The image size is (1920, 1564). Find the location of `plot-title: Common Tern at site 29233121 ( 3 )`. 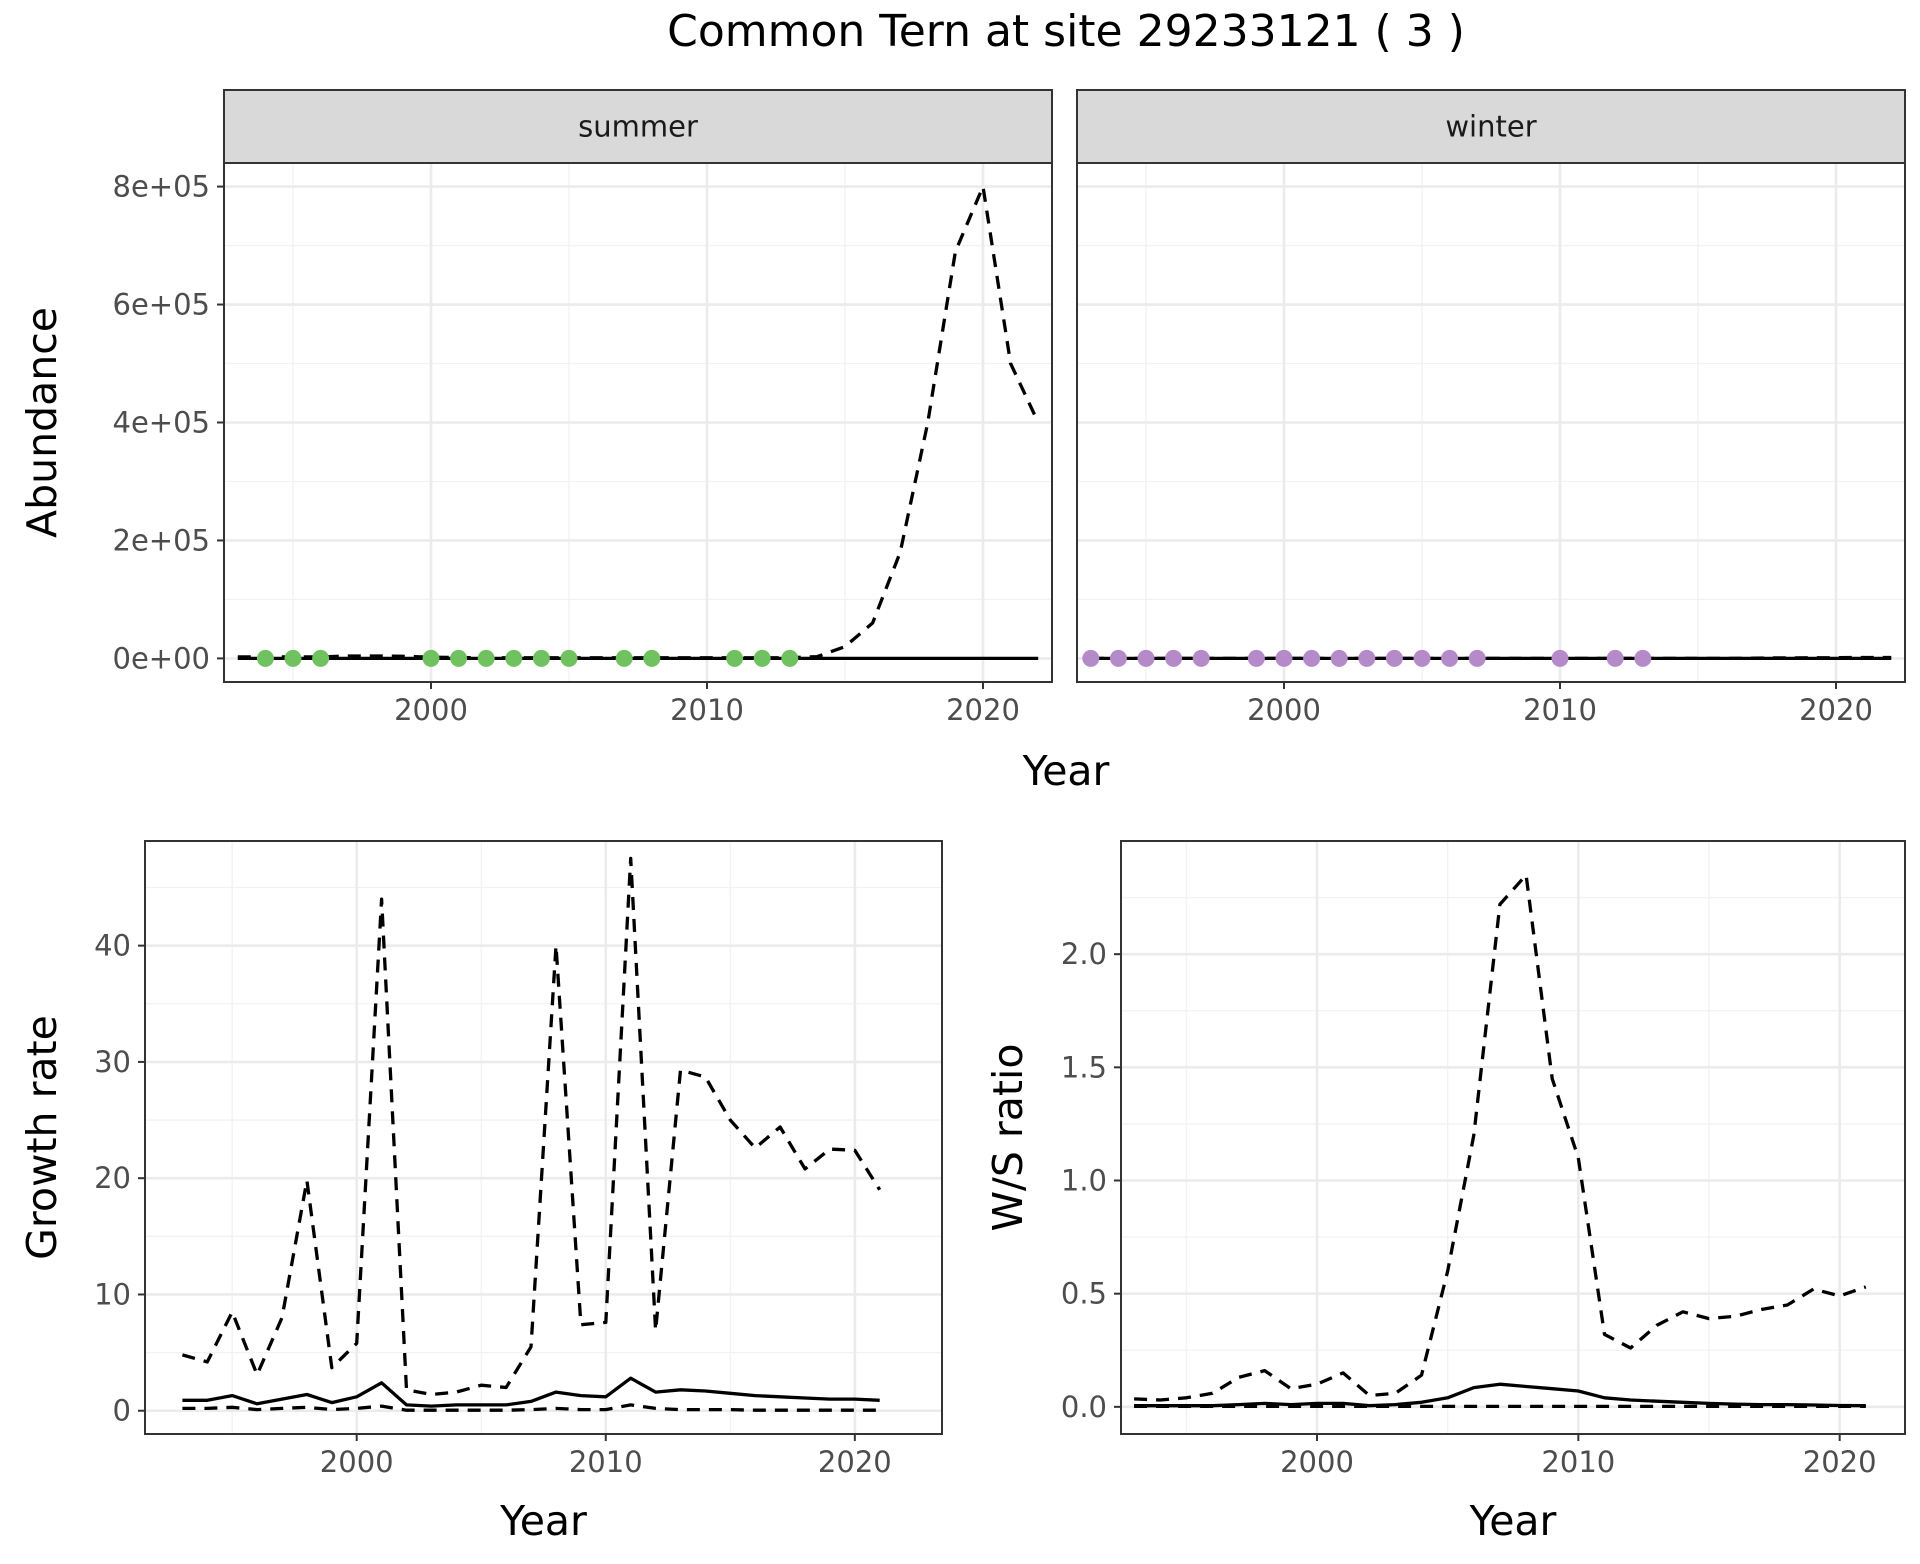

plot-title: Common Tern at site 29233121 ( 3 ) is located at coordinates (1066, 31).